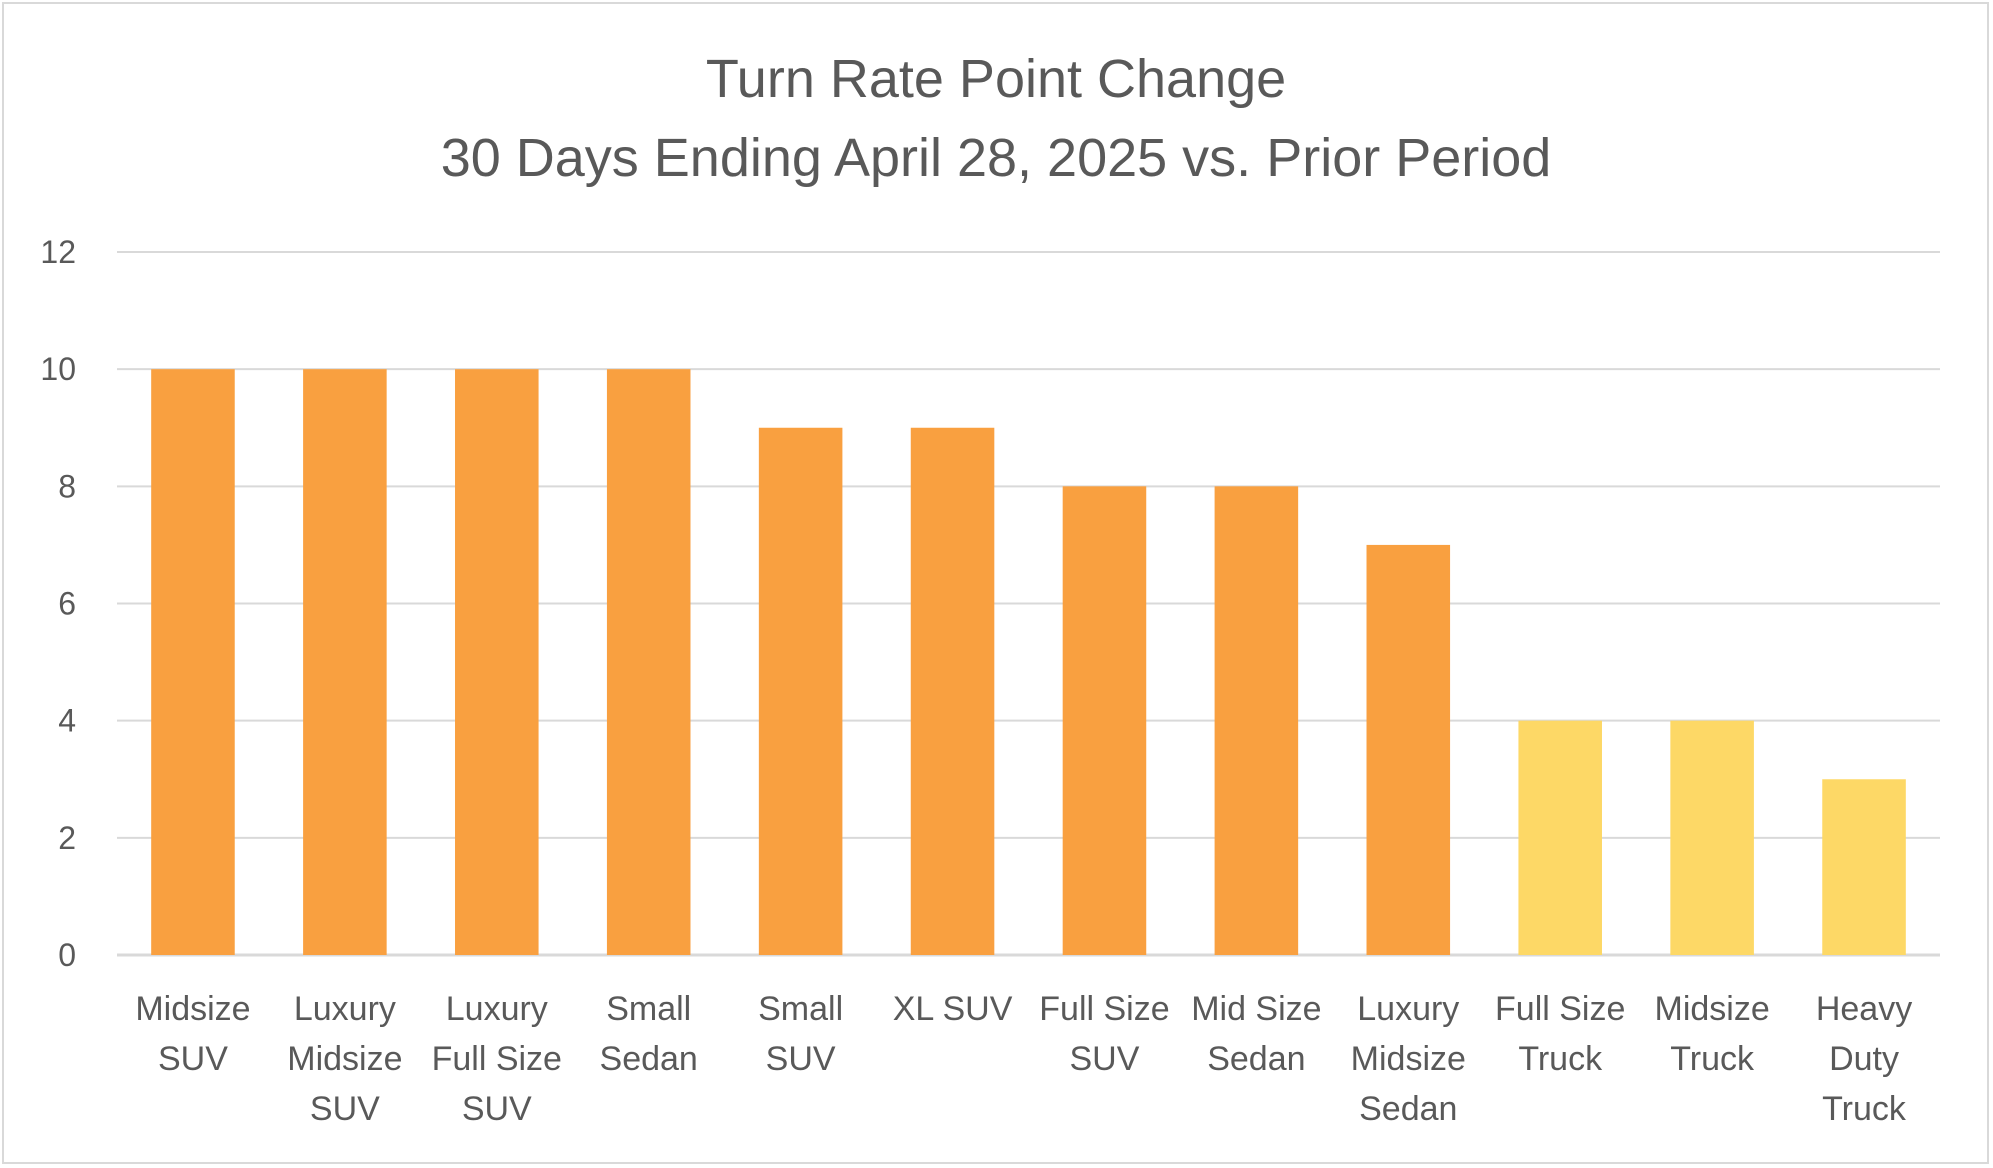 This screenshot has width=1993, height=1168. I want to click on x-tick-label: Midsize Truck, so click(1712, 1034).